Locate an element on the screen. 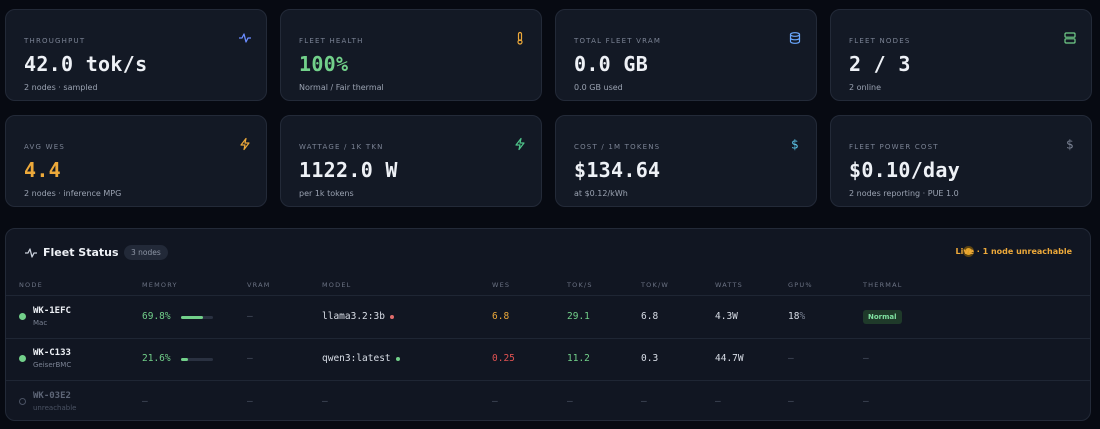 This screenshot has height=429, width=1100. memory-value: 21.6% is located at coordinates (156, 358).